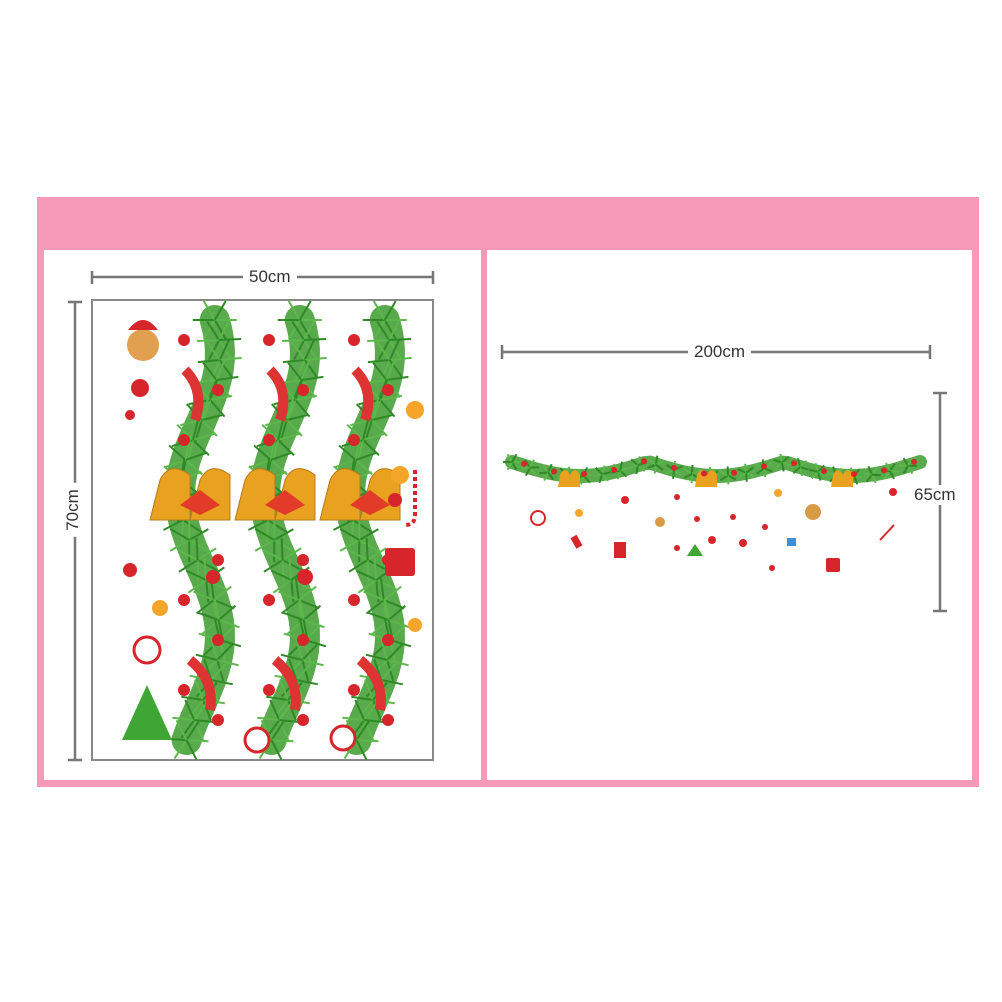  Describe the element at coordinates (620, 550) in the screenshot. I see `santa-icon` at that location.